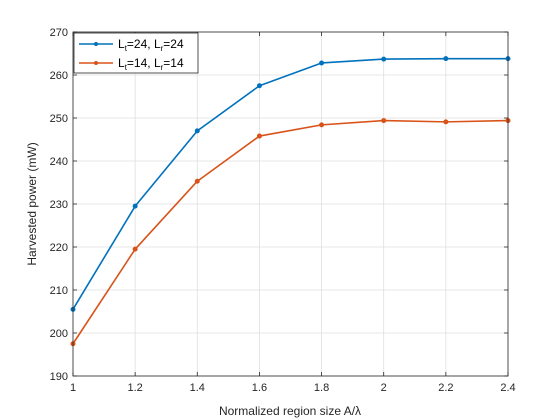  Describe the element at coordinates (59, 205) in the screenshot. I see `y-tick-label: 230` at that location.